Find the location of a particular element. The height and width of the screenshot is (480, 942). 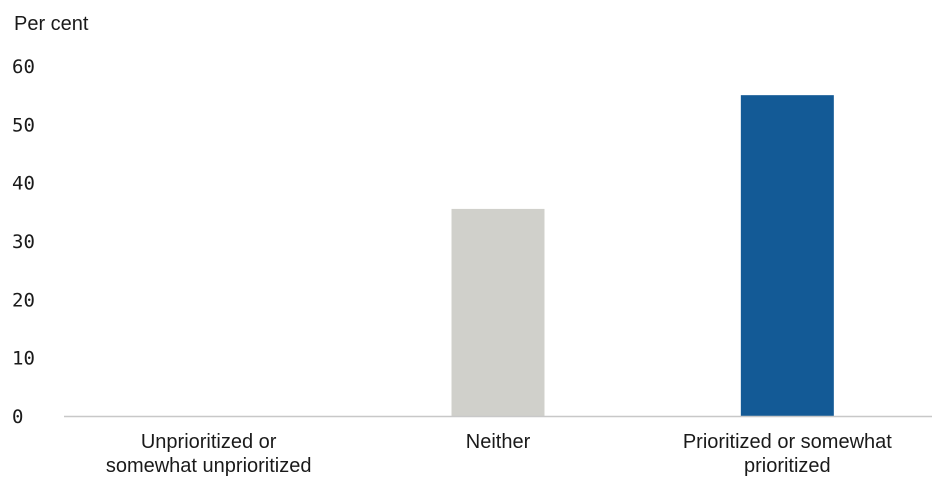

y-tick-label: 10 is located at coordinates (23, 359).